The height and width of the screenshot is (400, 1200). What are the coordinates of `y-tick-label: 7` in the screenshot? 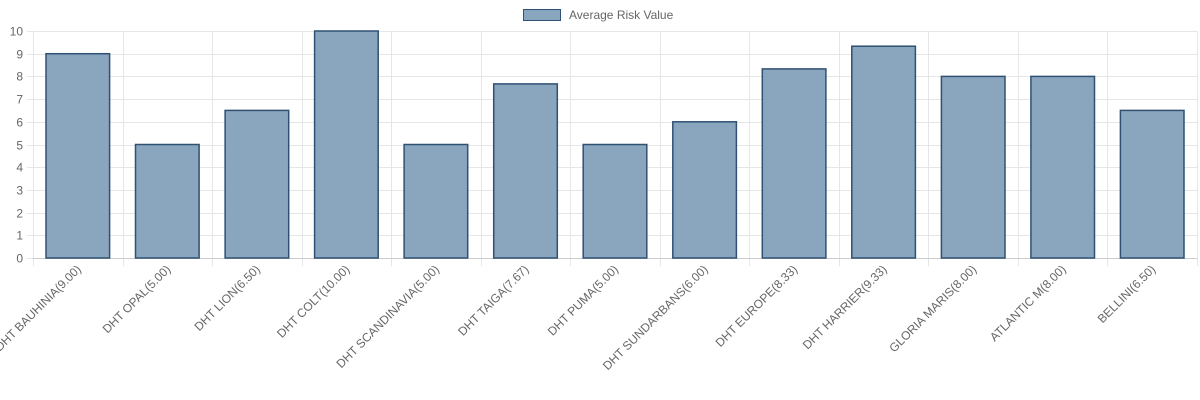 It's located at (19, 100).